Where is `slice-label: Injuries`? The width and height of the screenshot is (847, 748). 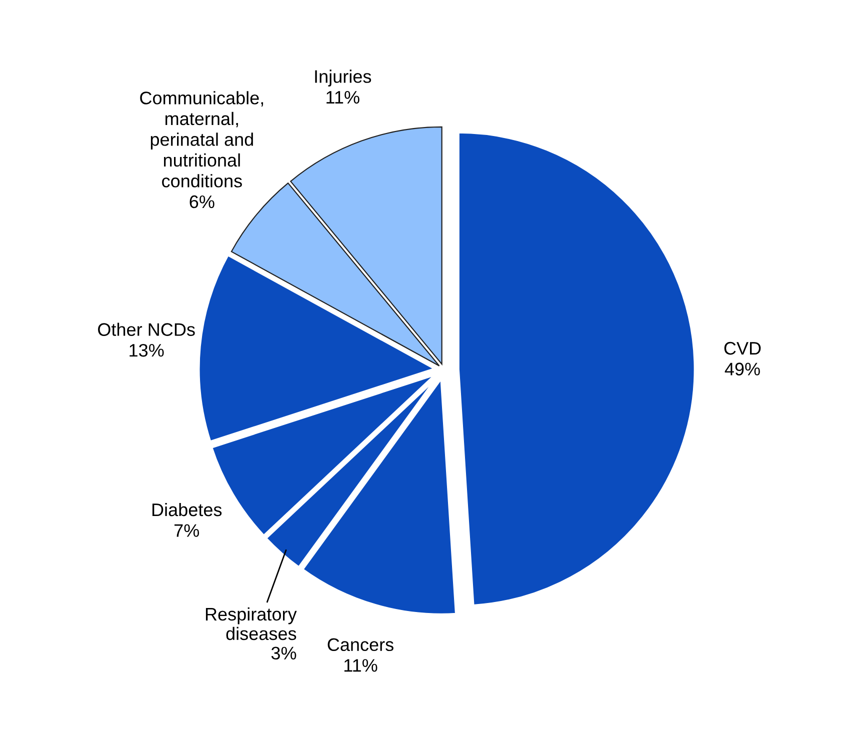 slice-label: Injuries is located at coordinates (343, 78).